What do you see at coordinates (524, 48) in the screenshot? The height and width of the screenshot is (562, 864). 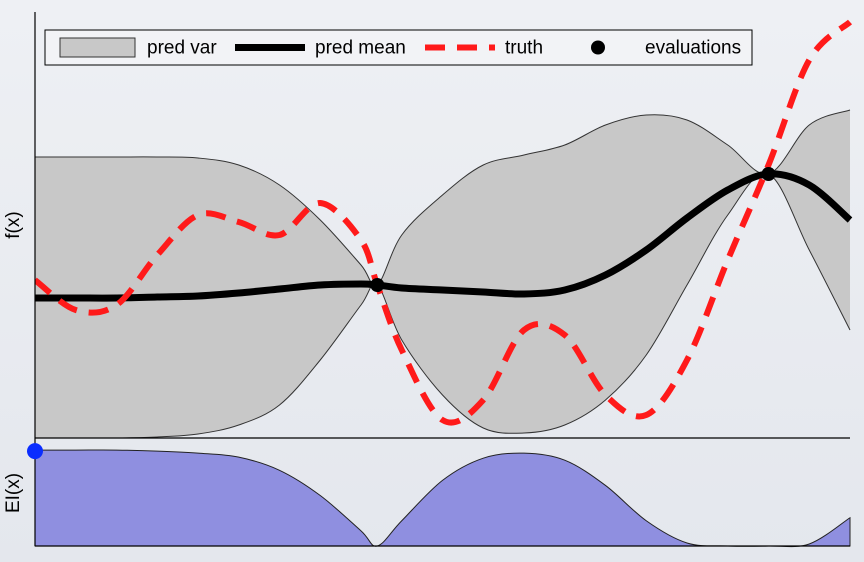 I see `legend-label: truth` at bounding box center [524, 48].